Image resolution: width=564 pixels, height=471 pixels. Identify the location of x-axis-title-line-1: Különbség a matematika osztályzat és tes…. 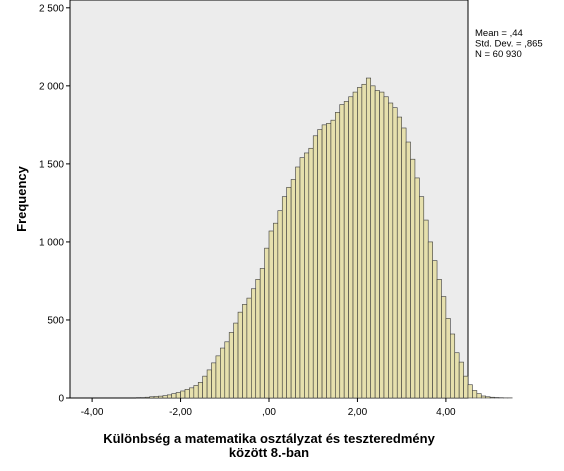
(269, 438).